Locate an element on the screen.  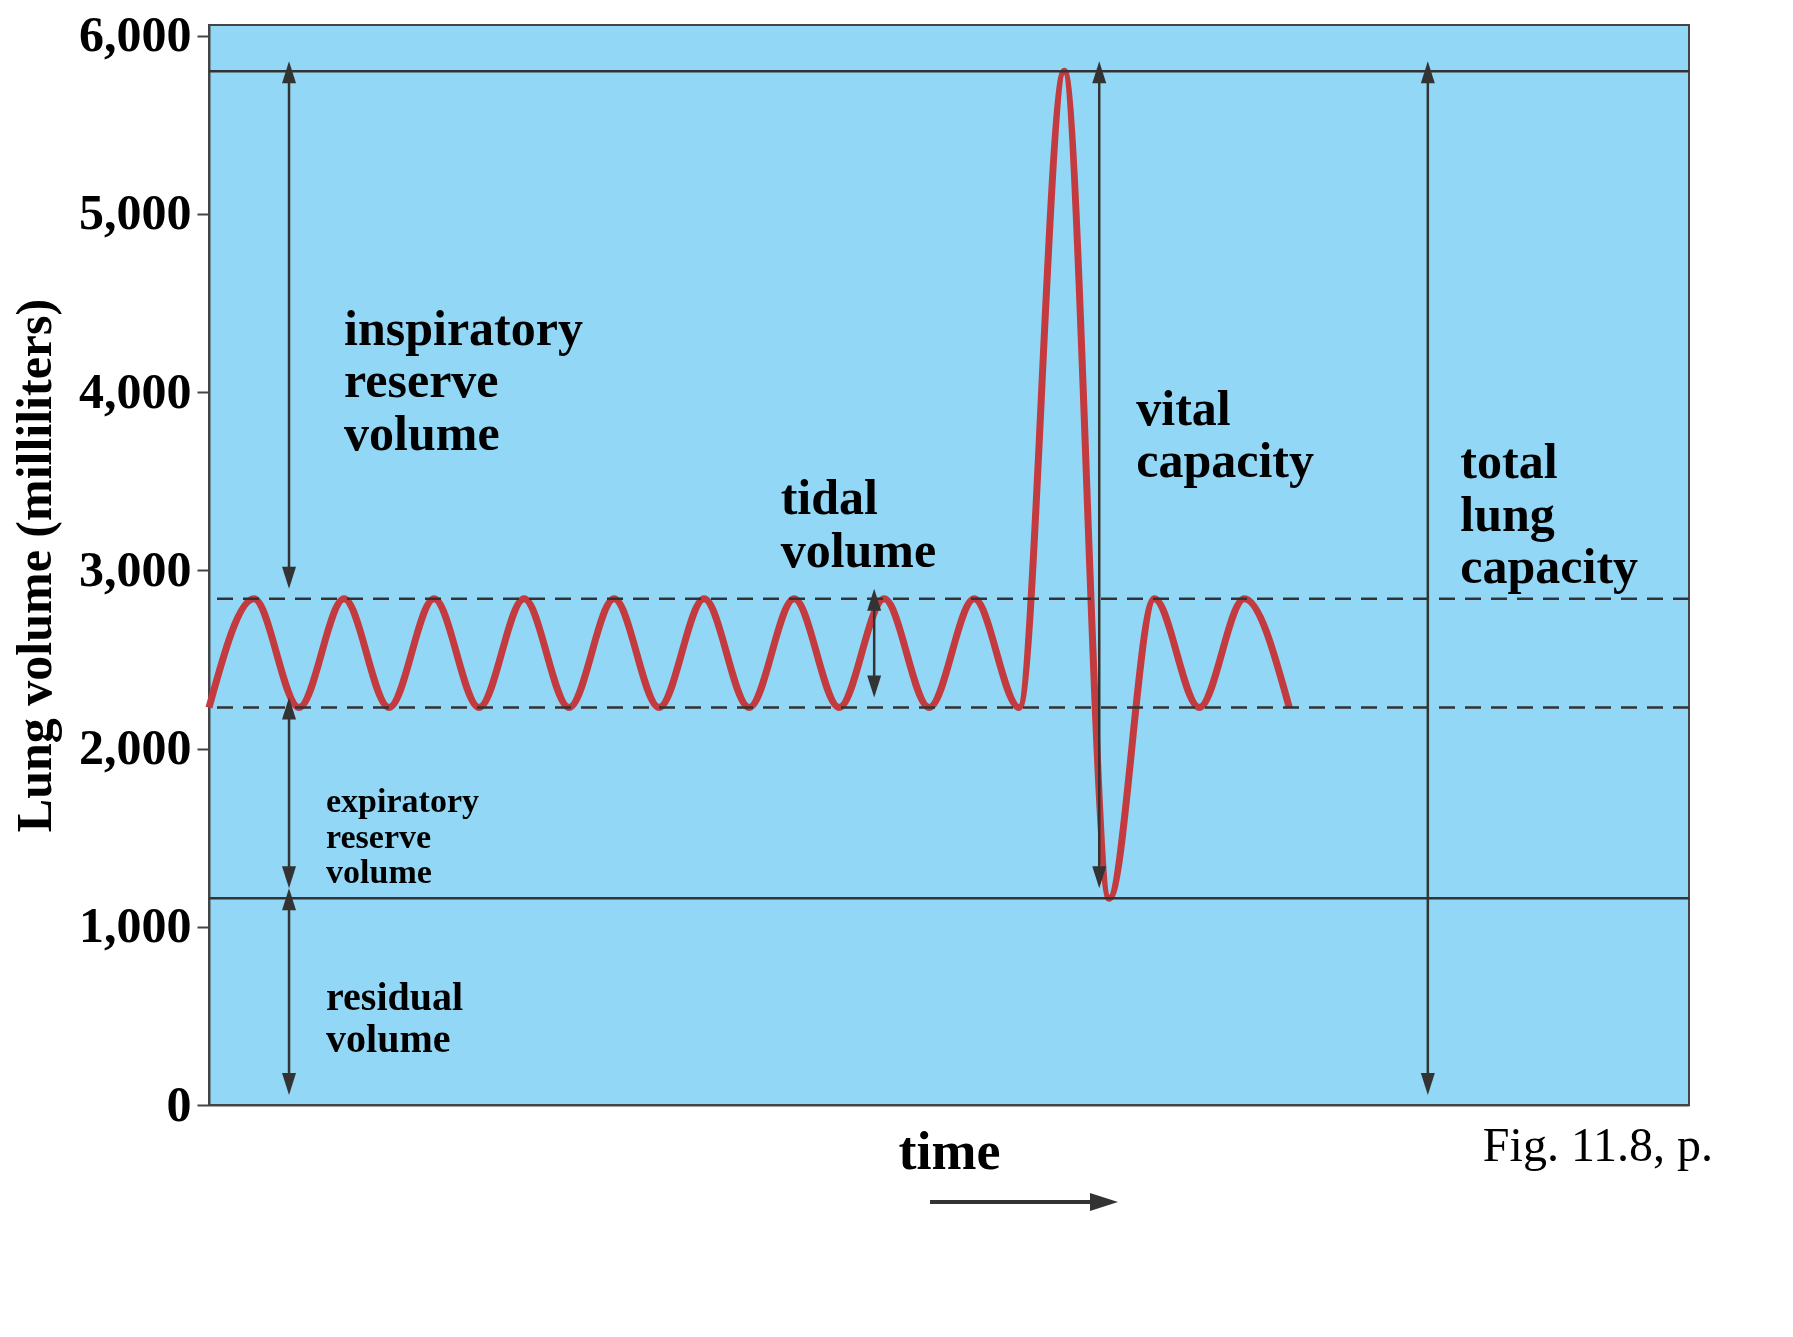
x-axis-title: time is located at coordinates (949, 1150).